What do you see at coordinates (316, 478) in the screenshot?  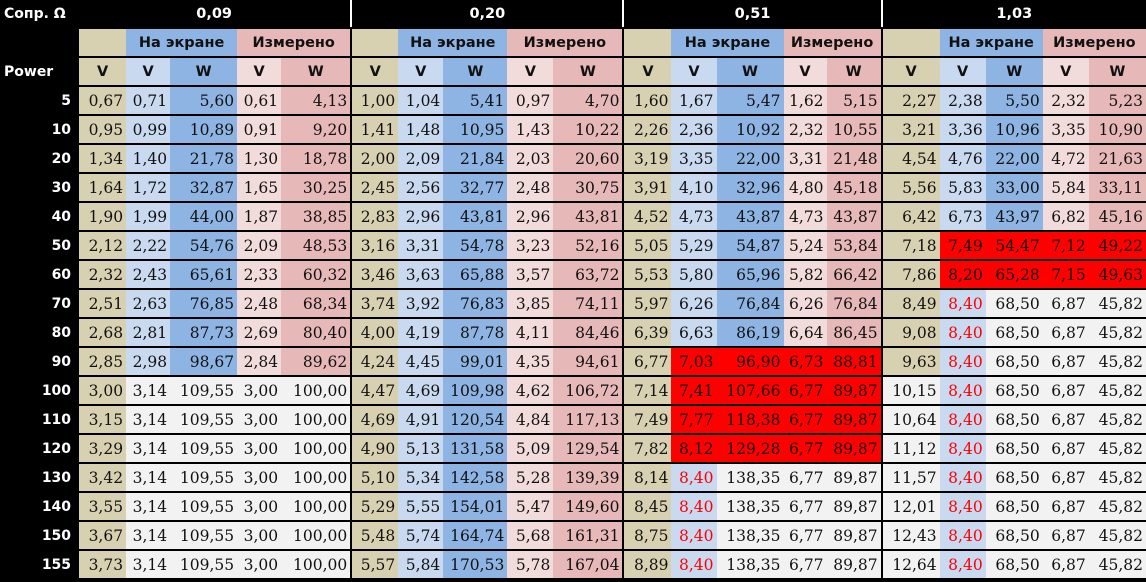 I see `table-cell: 100,00` at bounding box center [316, 478].